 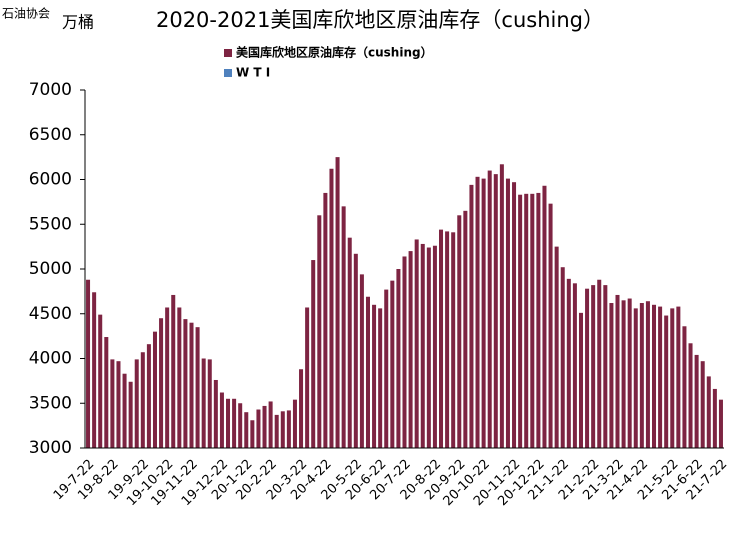 What do you see at coordinates (50, 448) in the screenshot?
I see `y-tick-label: 3000` at bounding box center [50, 448].